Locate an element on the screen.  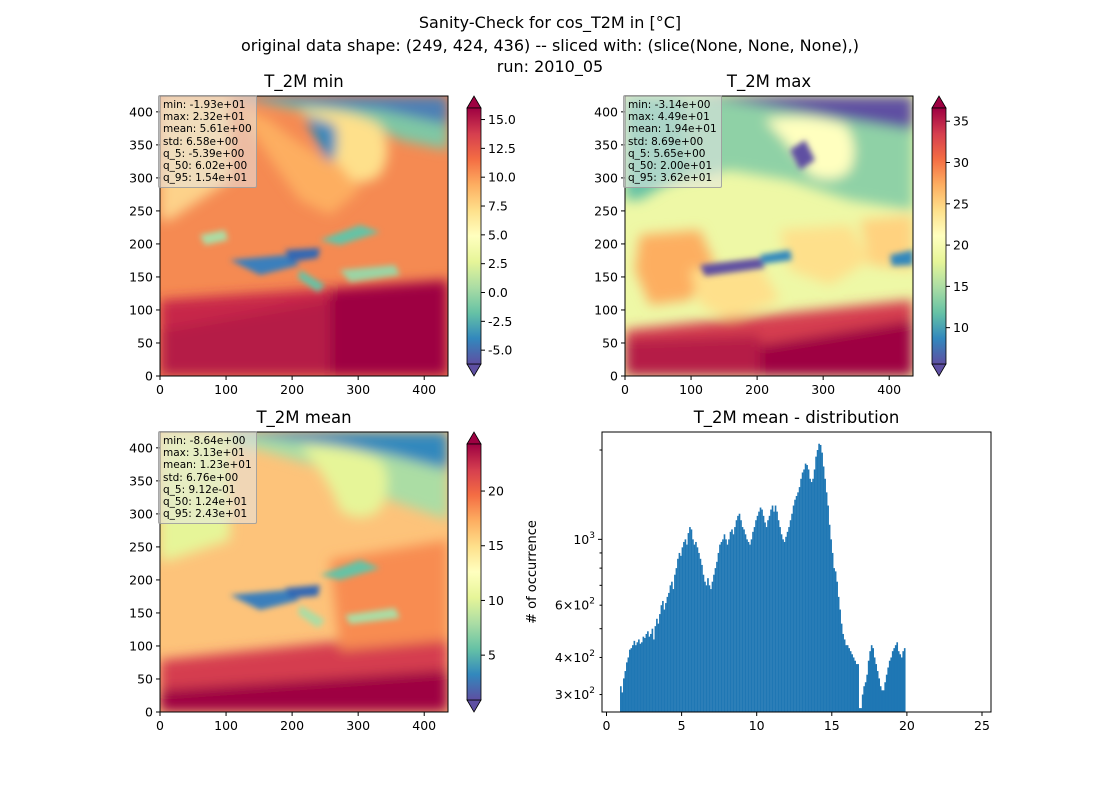
y-tick-label: 200 is located at coordinates (141, 579).